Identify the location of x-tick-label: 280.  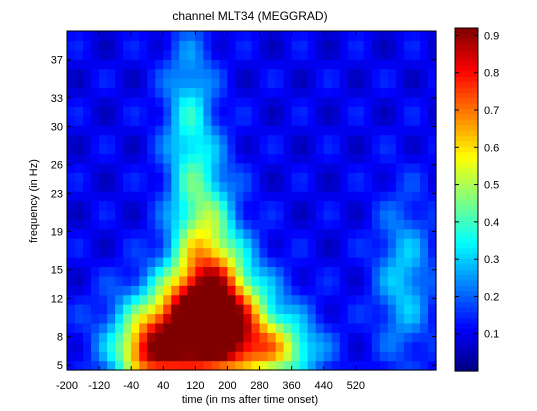
(259, 386).